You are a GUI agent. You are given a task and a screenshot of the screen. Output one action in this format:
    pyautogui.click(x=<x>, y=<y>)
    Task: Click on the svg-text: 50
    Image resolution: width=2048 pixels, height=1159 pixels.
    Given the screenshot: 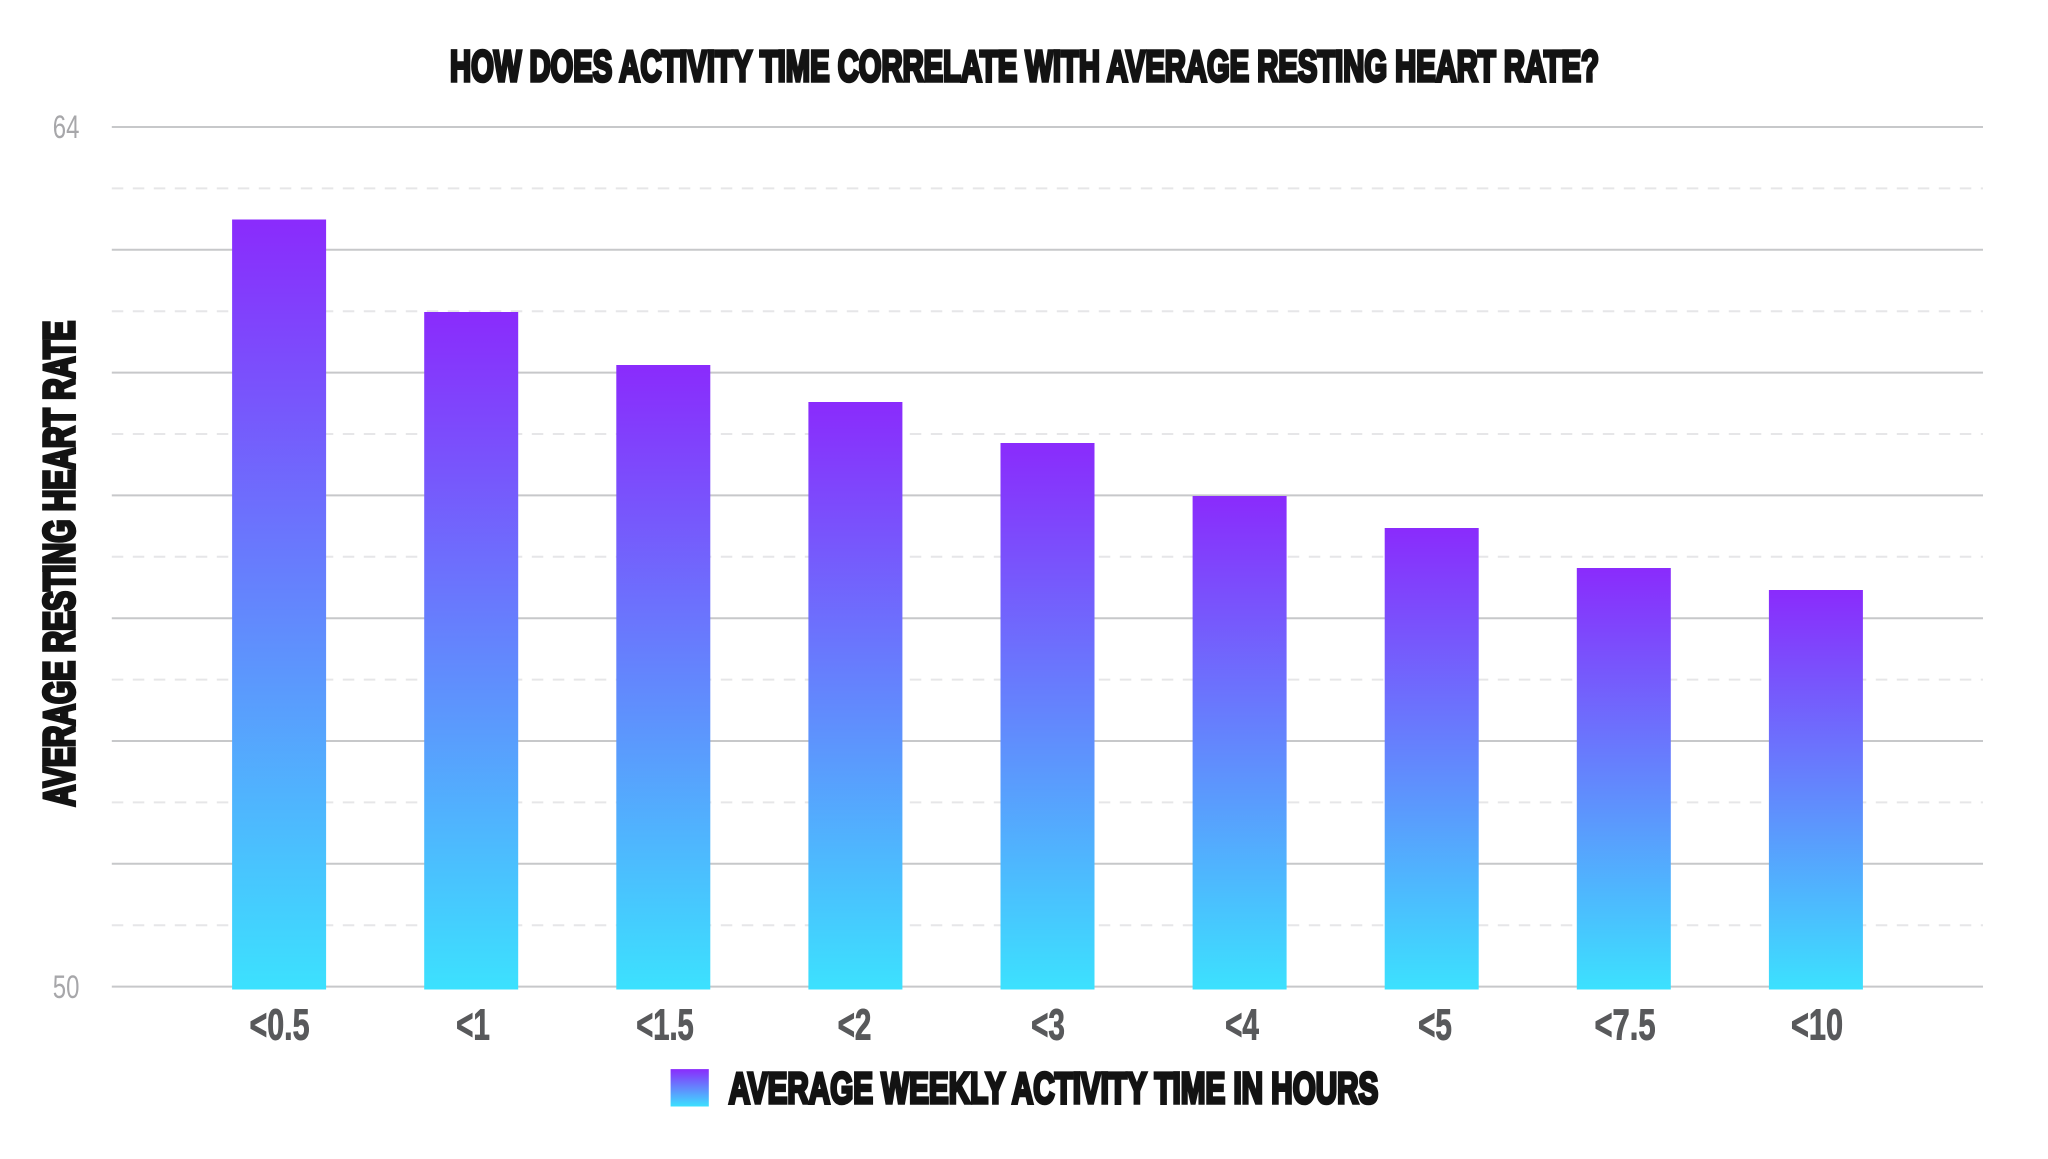 What is the action you would take?
    pyautogui.click(x=66, y=987)
    